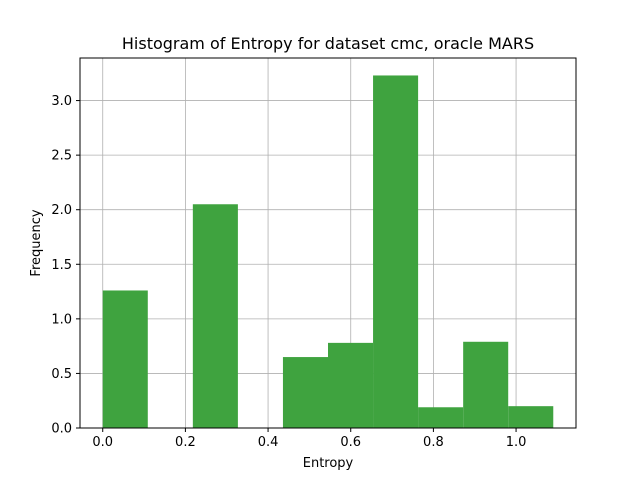  I want to click on x-tick-label: 0.6, so click(350, 442).